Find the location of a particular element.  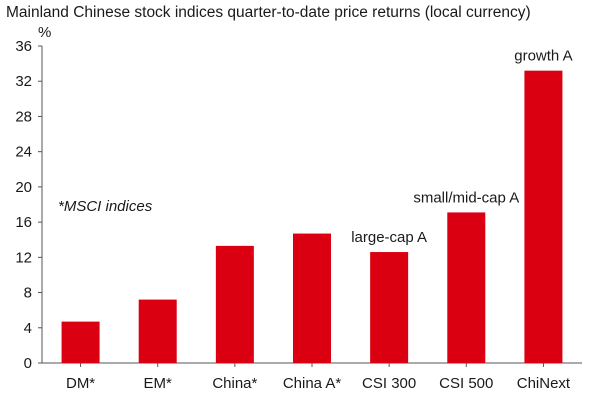

y-tick-label: 0 is located at coordinates (28, 363).